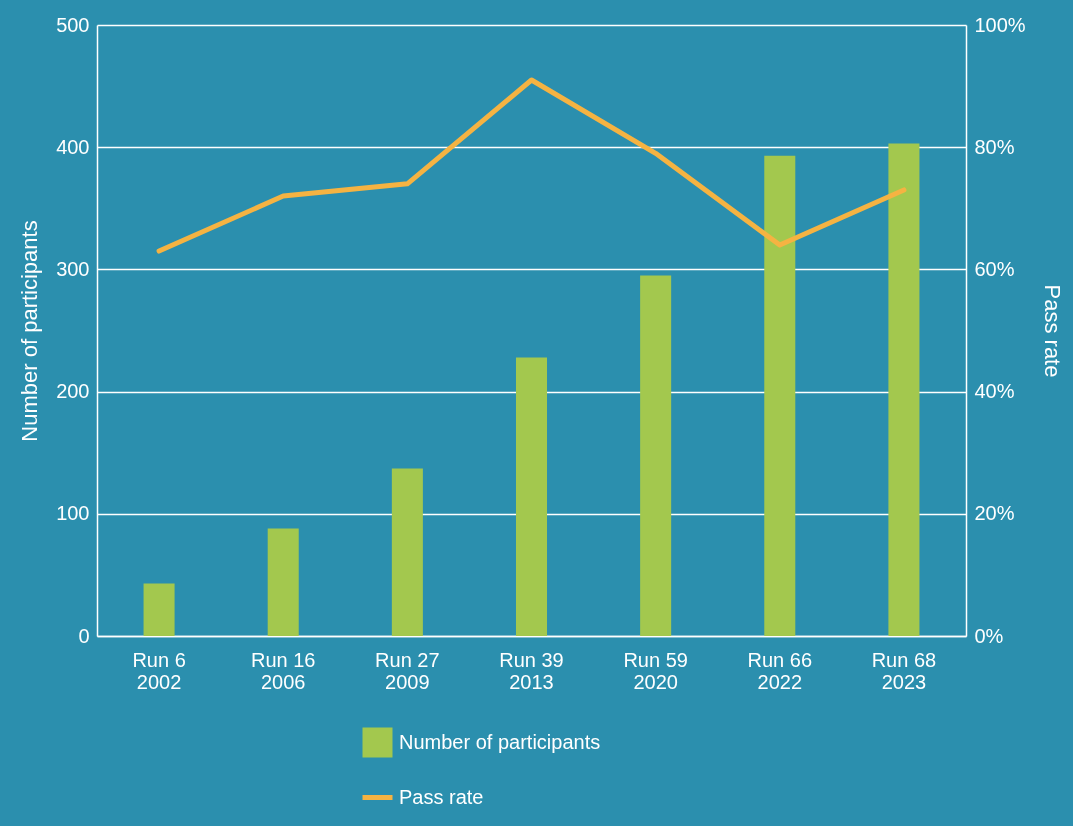 The image size is (1073, 826). What do you see at coordinates (407, 670) in the screenshot?
I see `x-tick-label: Run 27 2009` at bounding box center [407, 670].